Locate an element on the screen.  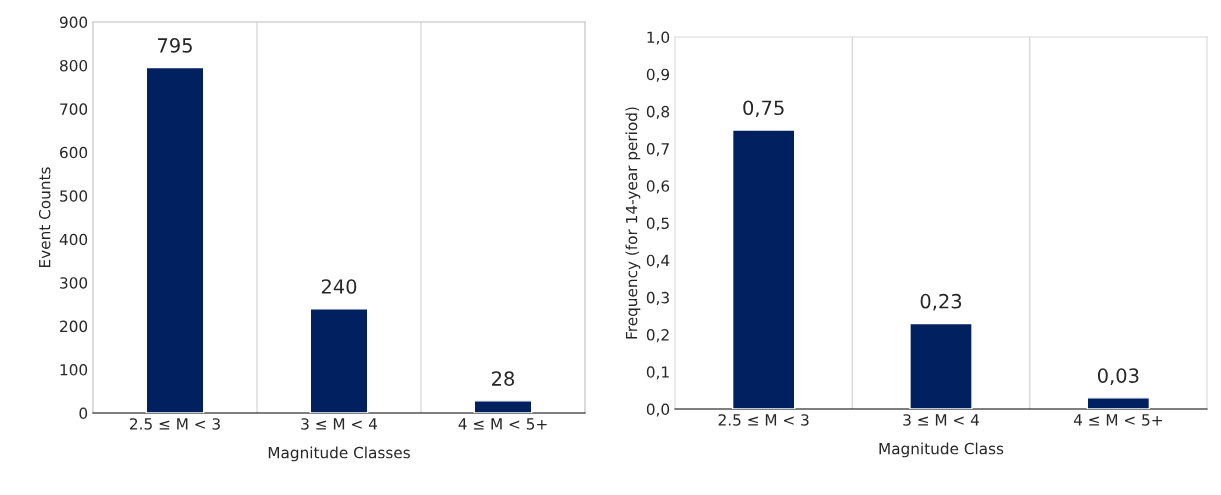
y-tick-label: 0,0 is located at coordinates (658, 410).